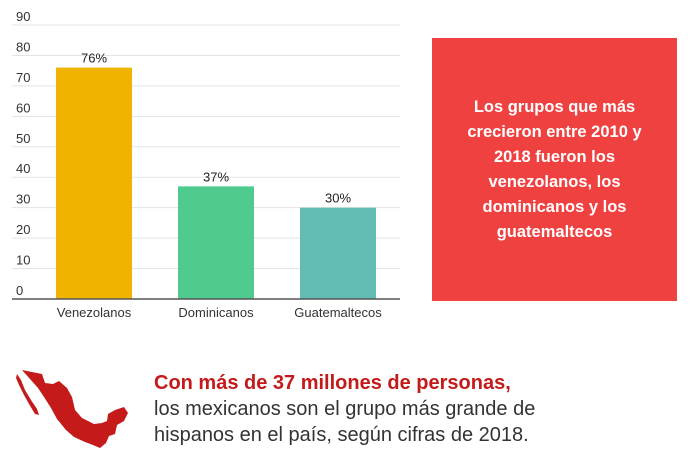  Describe the element at coordinates (345, 409) in the screenshot. I see `summary-line-1: los mexicanos son el grupo más grande de` at that location.